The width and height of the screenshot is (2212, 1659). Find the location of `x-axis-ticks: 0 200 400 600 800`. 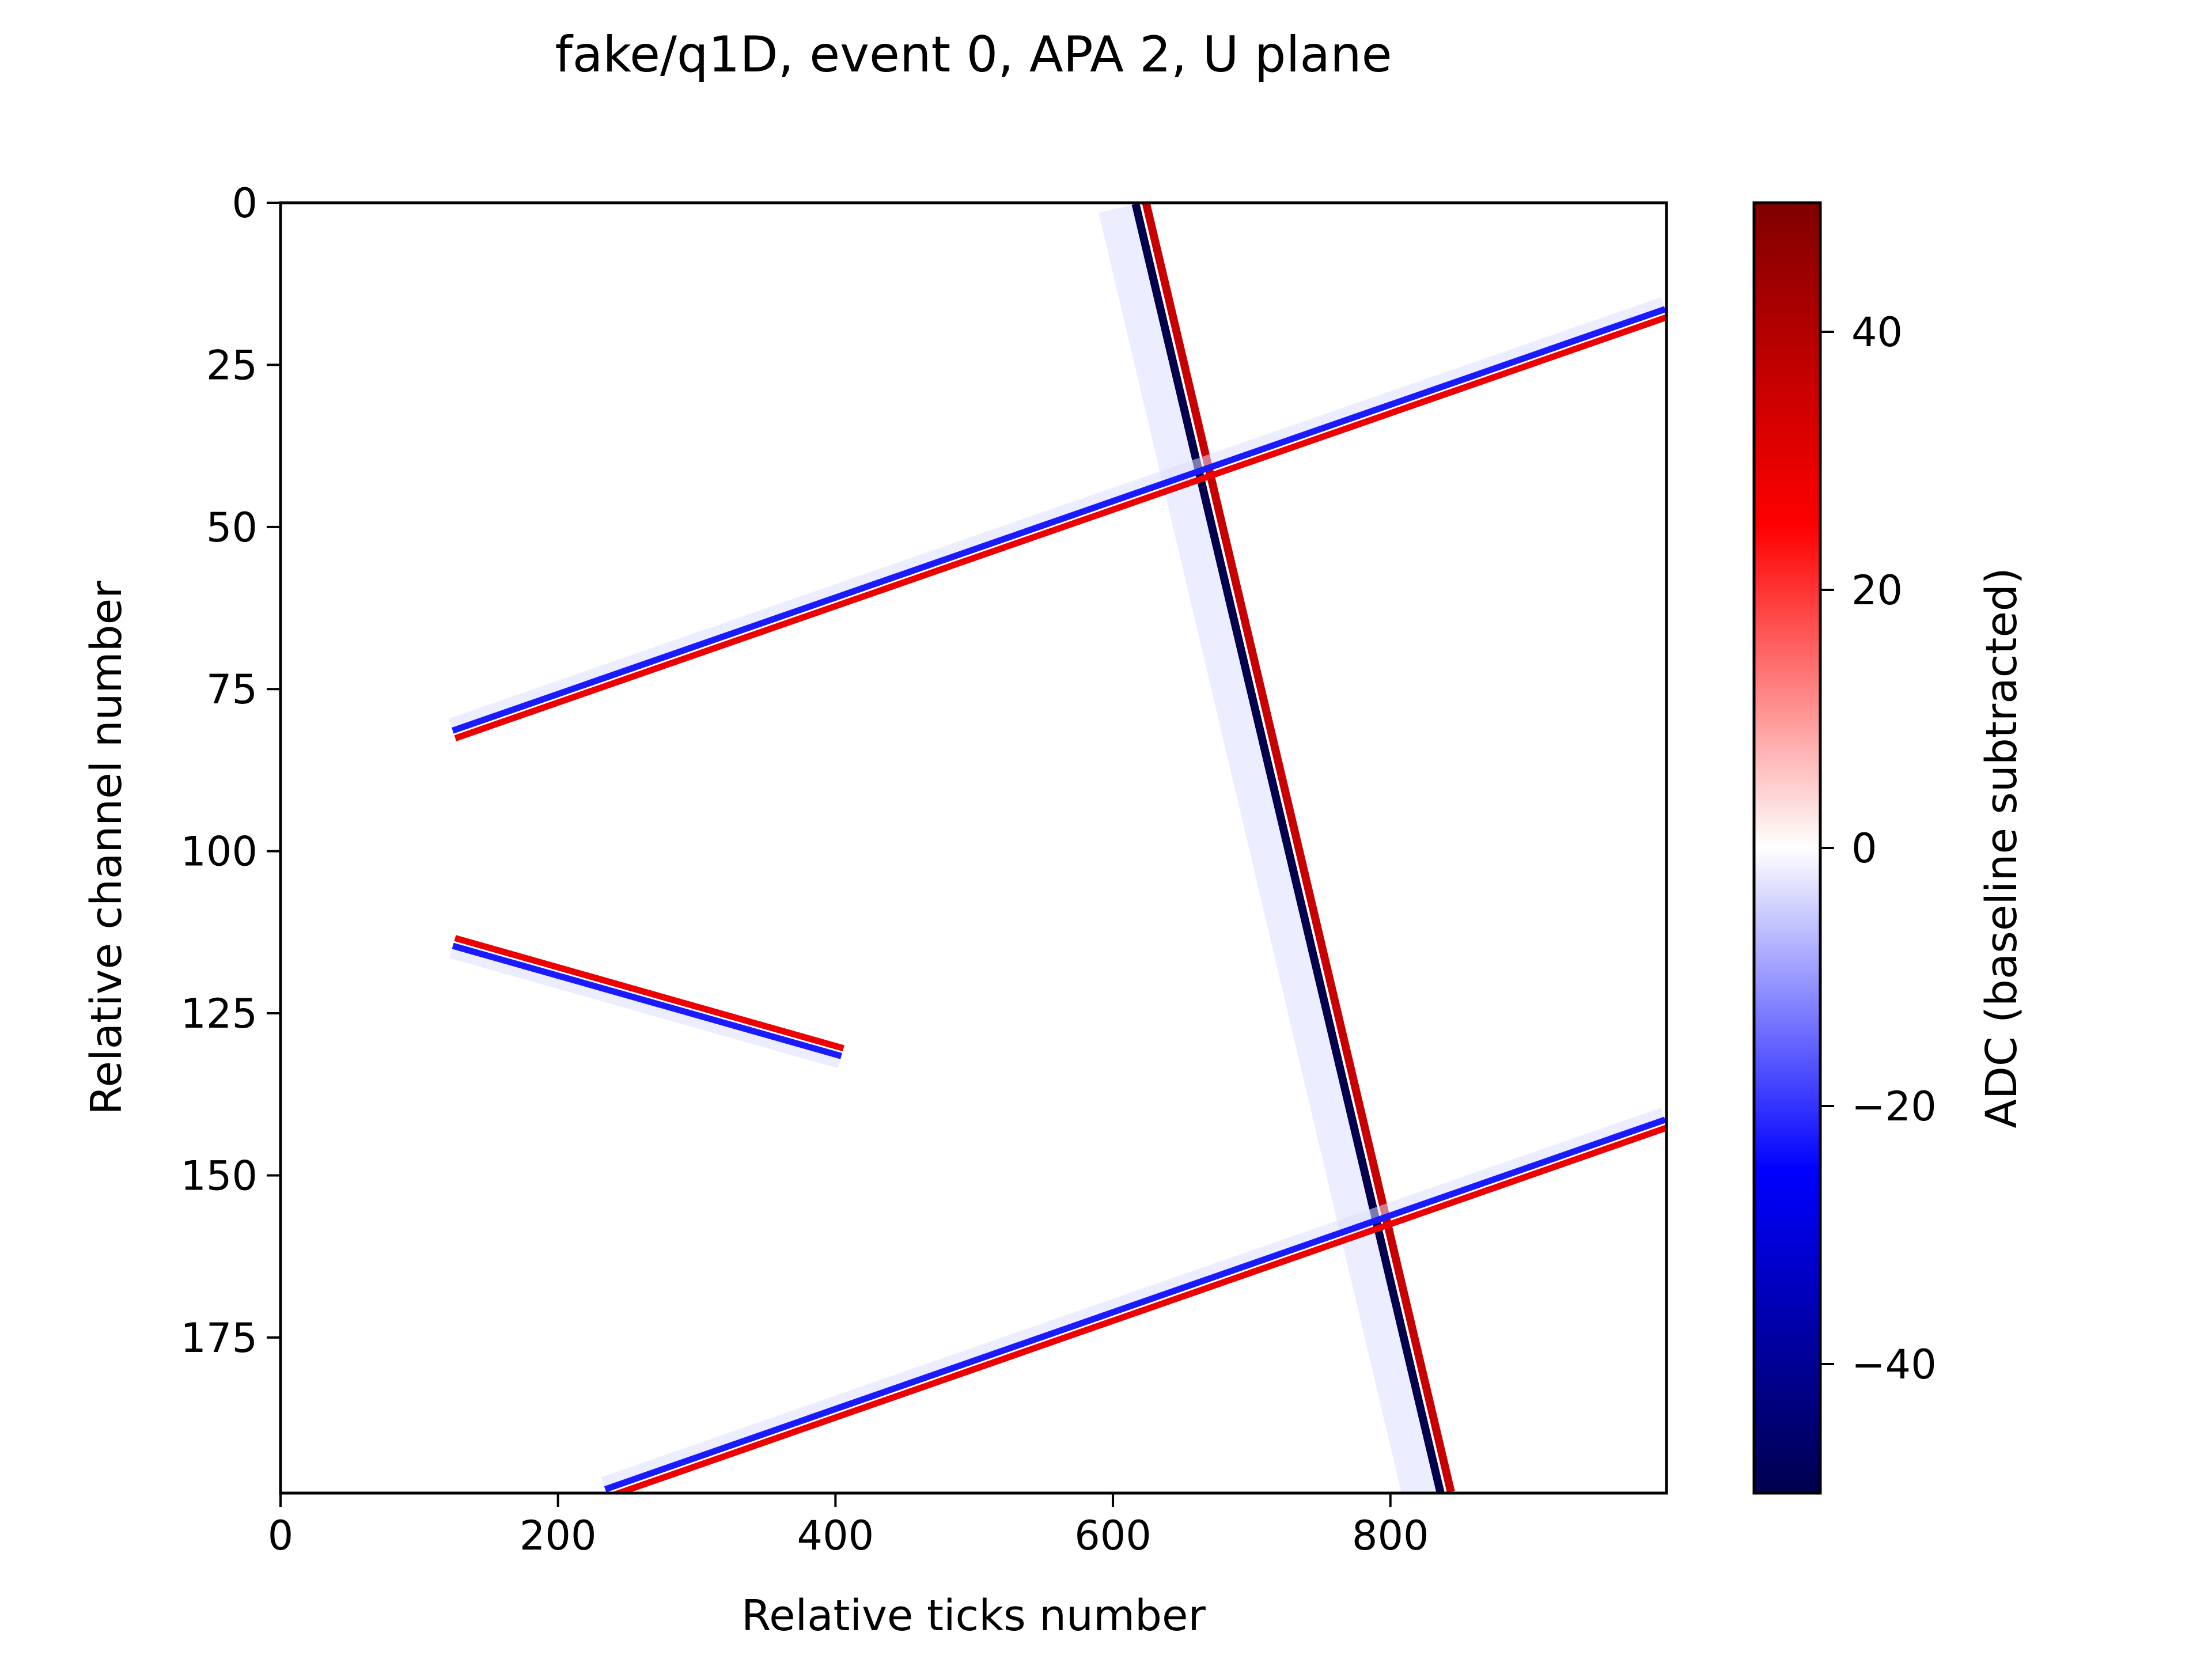

x-axis-ticks: 0 200 400 600 800 is located at coordinates (848, 1526).